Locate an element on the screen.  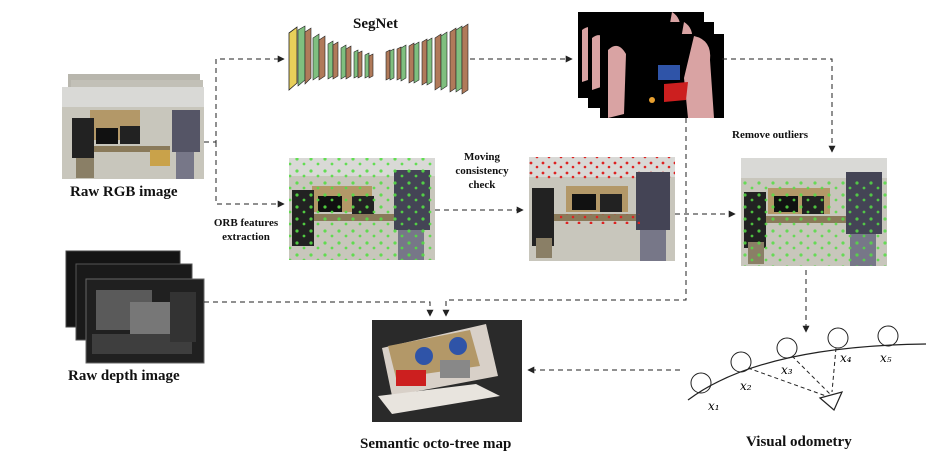
visual-odometry-diagram: x₁ x₂ x₃ x₄ x₅ is located at coordinates (807, 369).